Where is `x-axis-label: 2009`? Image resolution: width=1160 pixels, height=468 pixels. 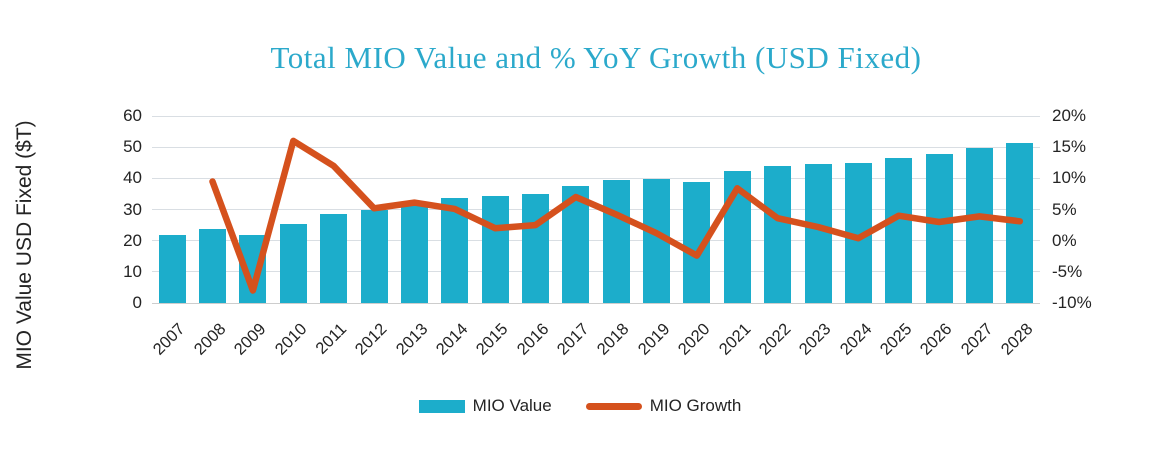
x-axis-label: 2009 is located at coordinates (250, 339).